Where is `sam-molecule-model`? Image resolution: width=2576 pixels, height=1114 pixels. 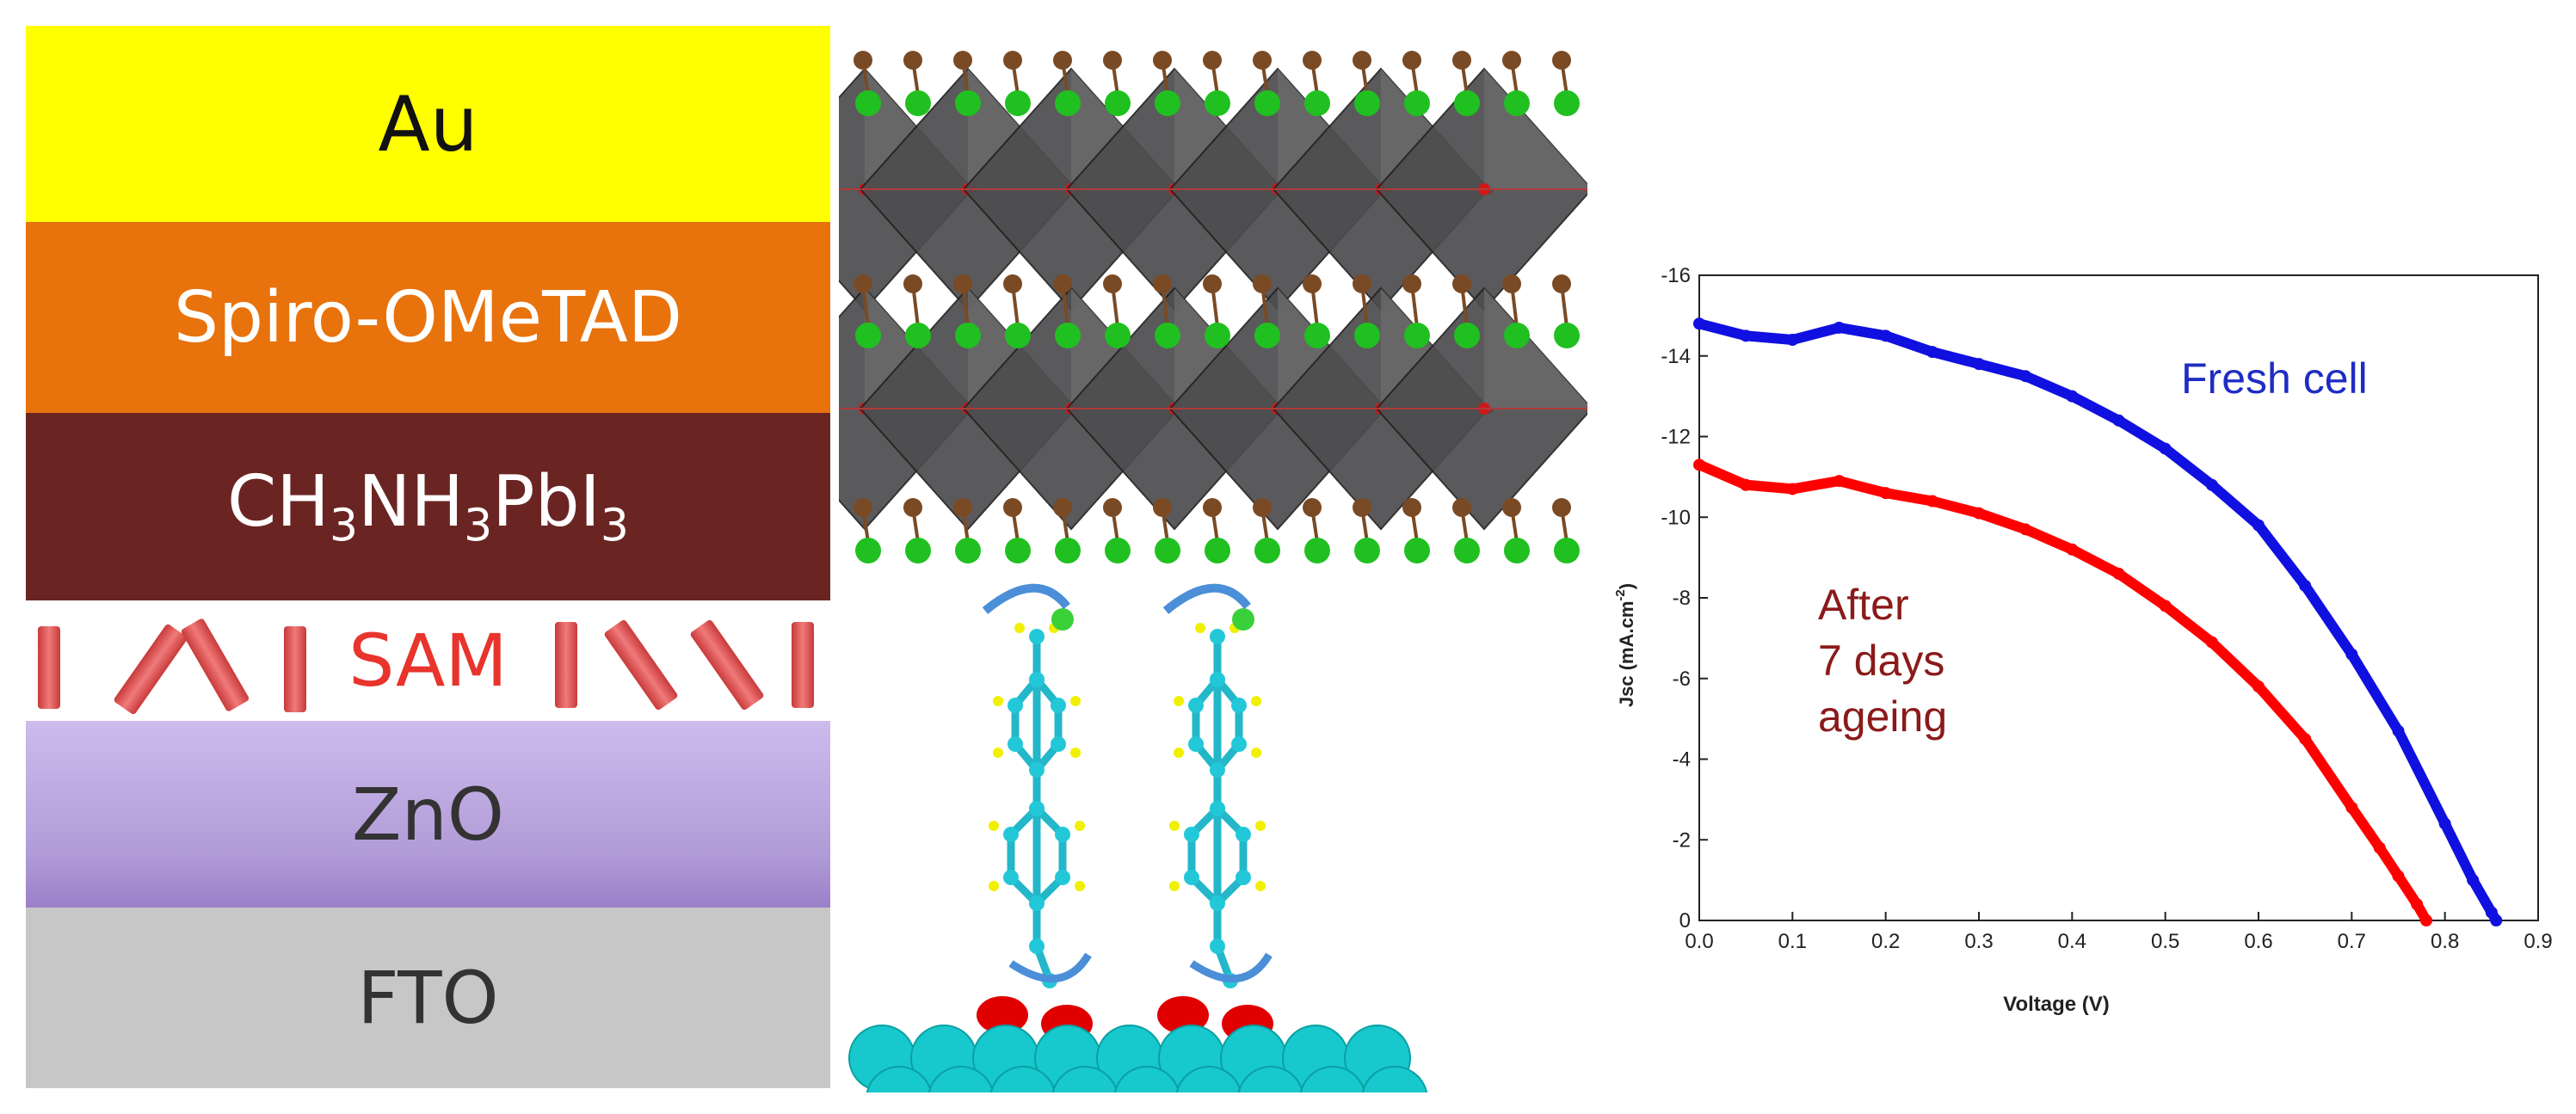 sam-molecule-model is located at coordinates (1140, 836).